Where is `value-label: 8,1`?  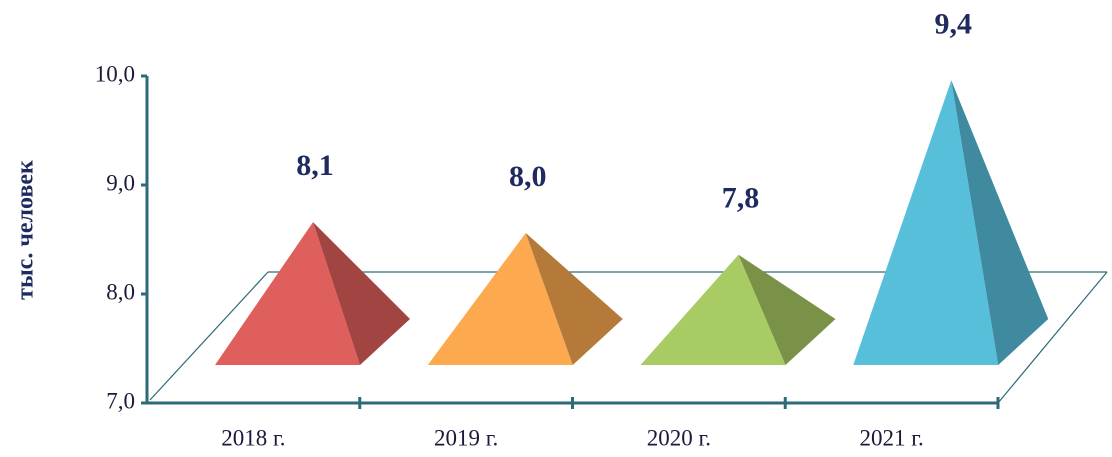 value-label: 8,1 is located at coordinates (315, 165).